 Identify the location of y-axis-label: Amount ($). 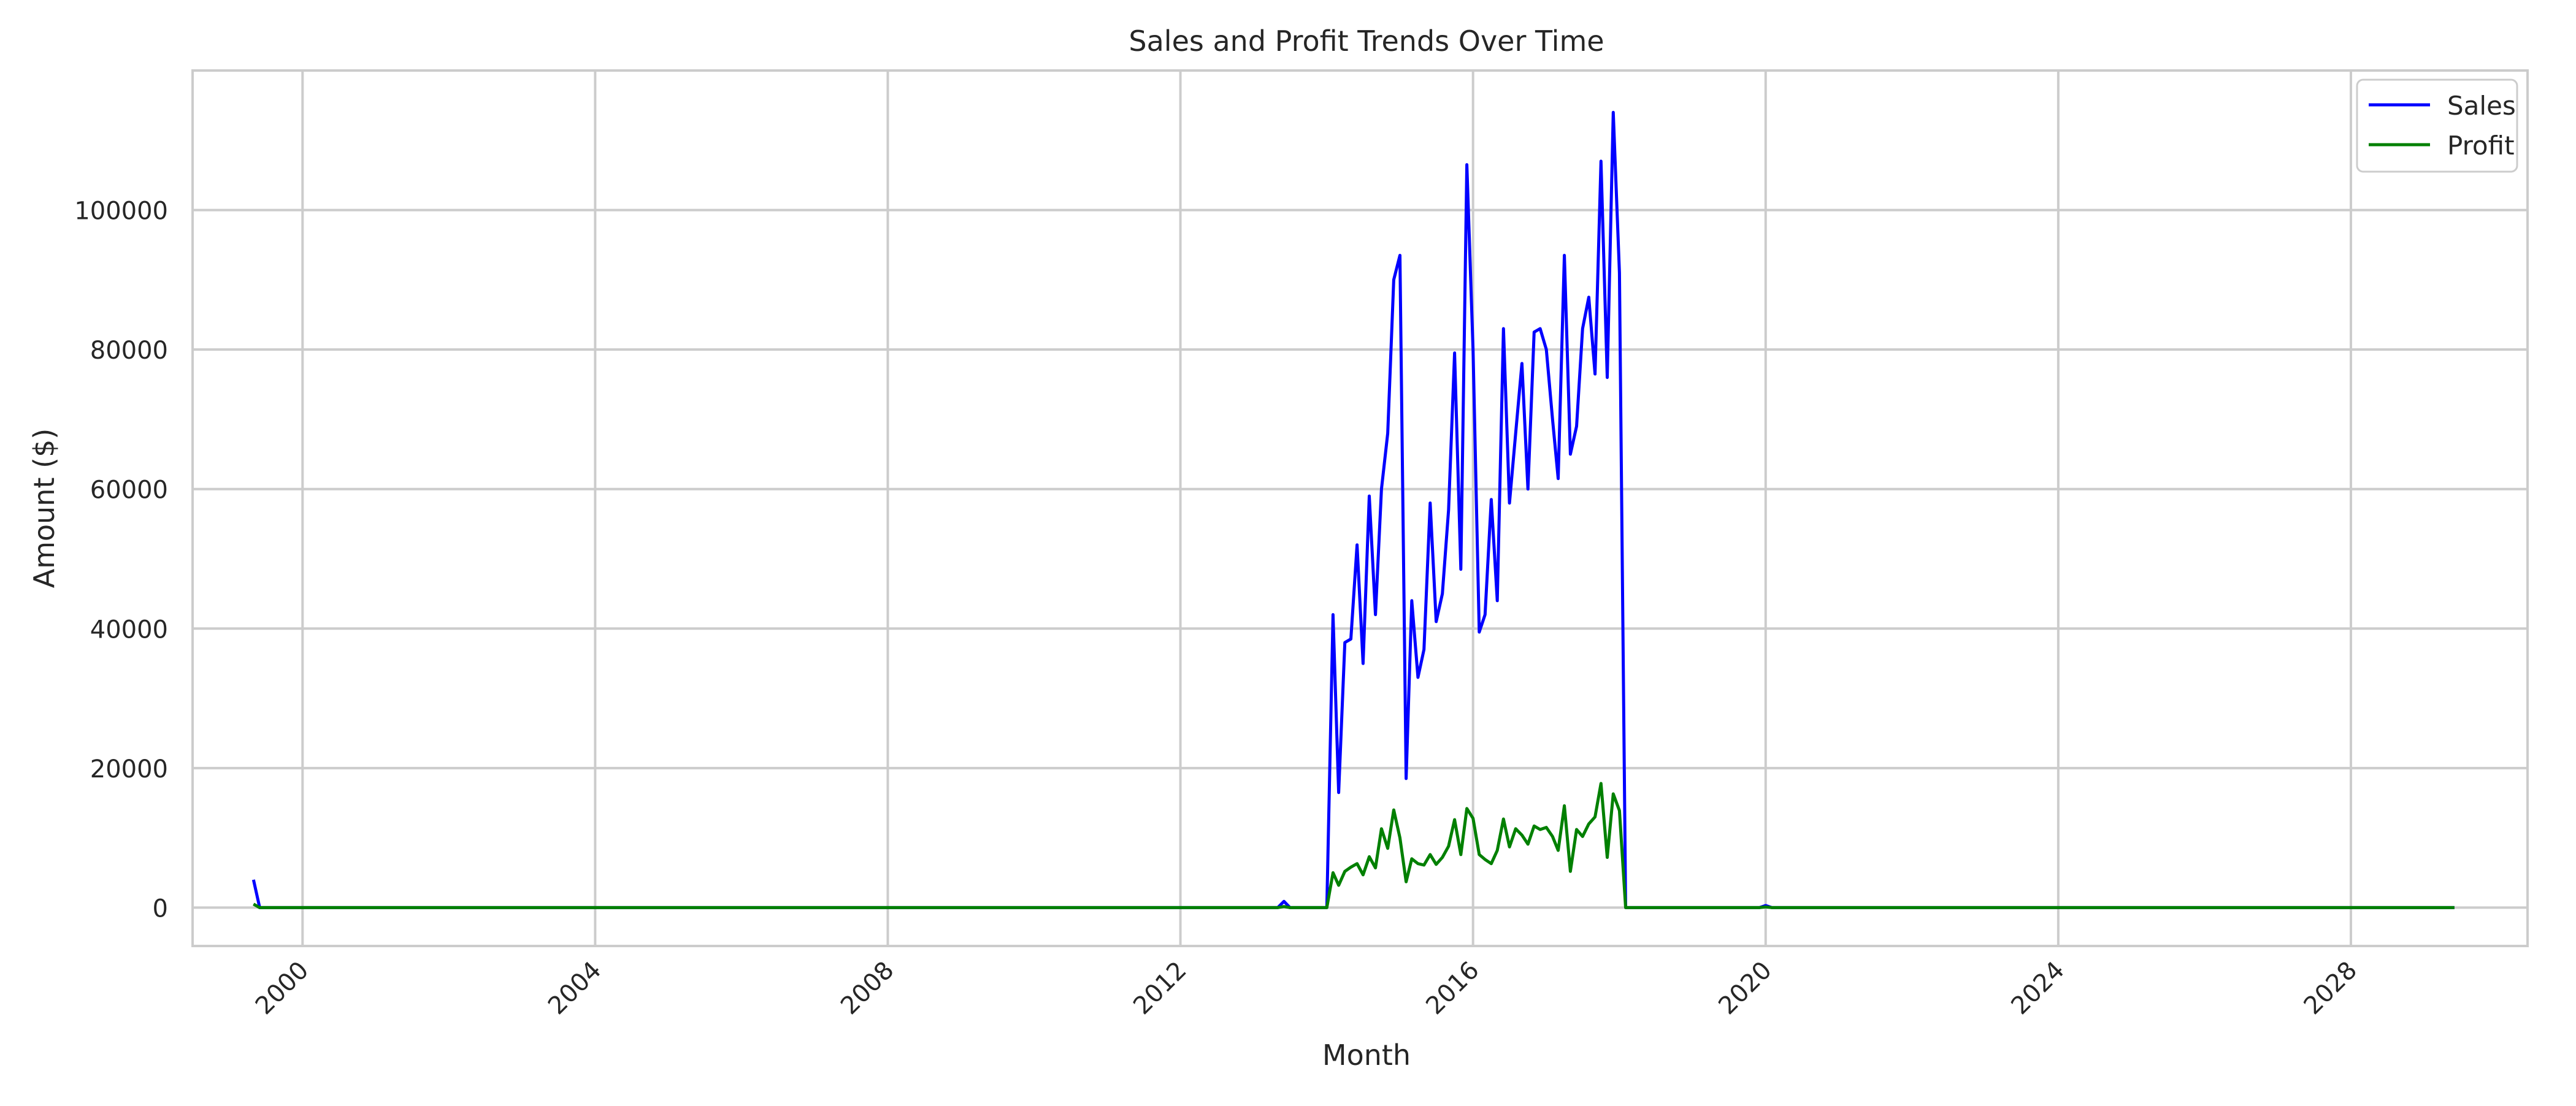
(44, 509).